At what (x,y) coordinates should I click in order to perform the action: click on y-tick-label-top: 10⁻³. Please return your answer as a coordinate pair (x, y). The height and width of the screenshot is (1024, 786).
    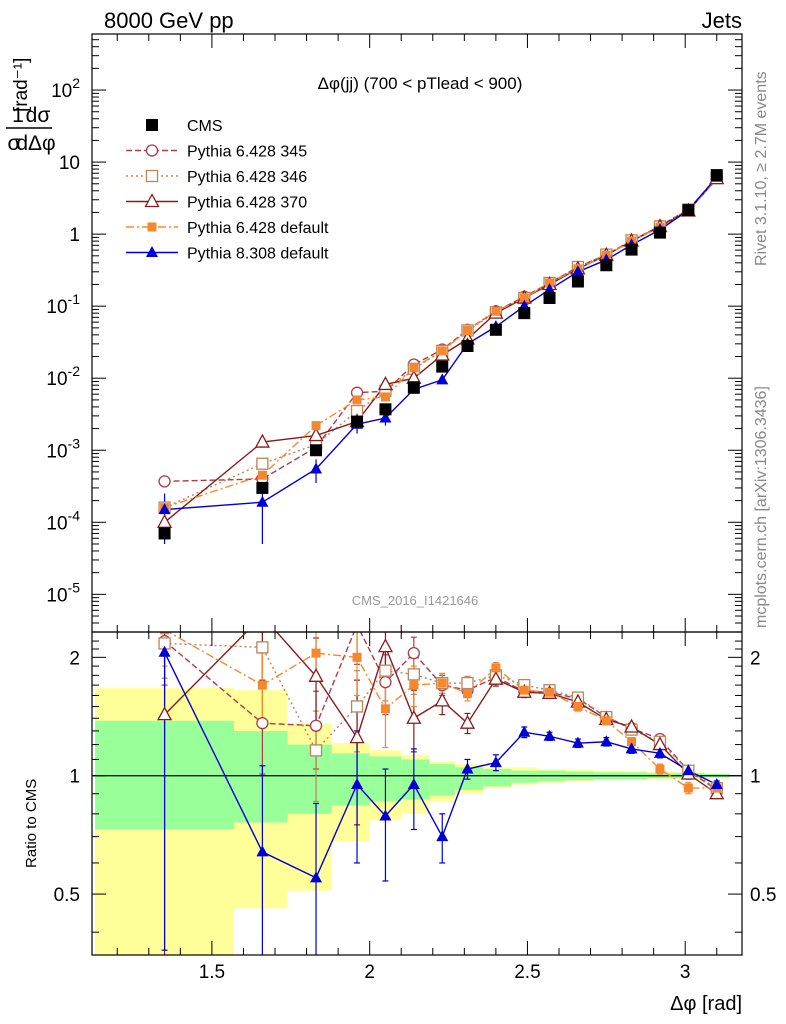
    Looking at the image, I should click on (63, 448).